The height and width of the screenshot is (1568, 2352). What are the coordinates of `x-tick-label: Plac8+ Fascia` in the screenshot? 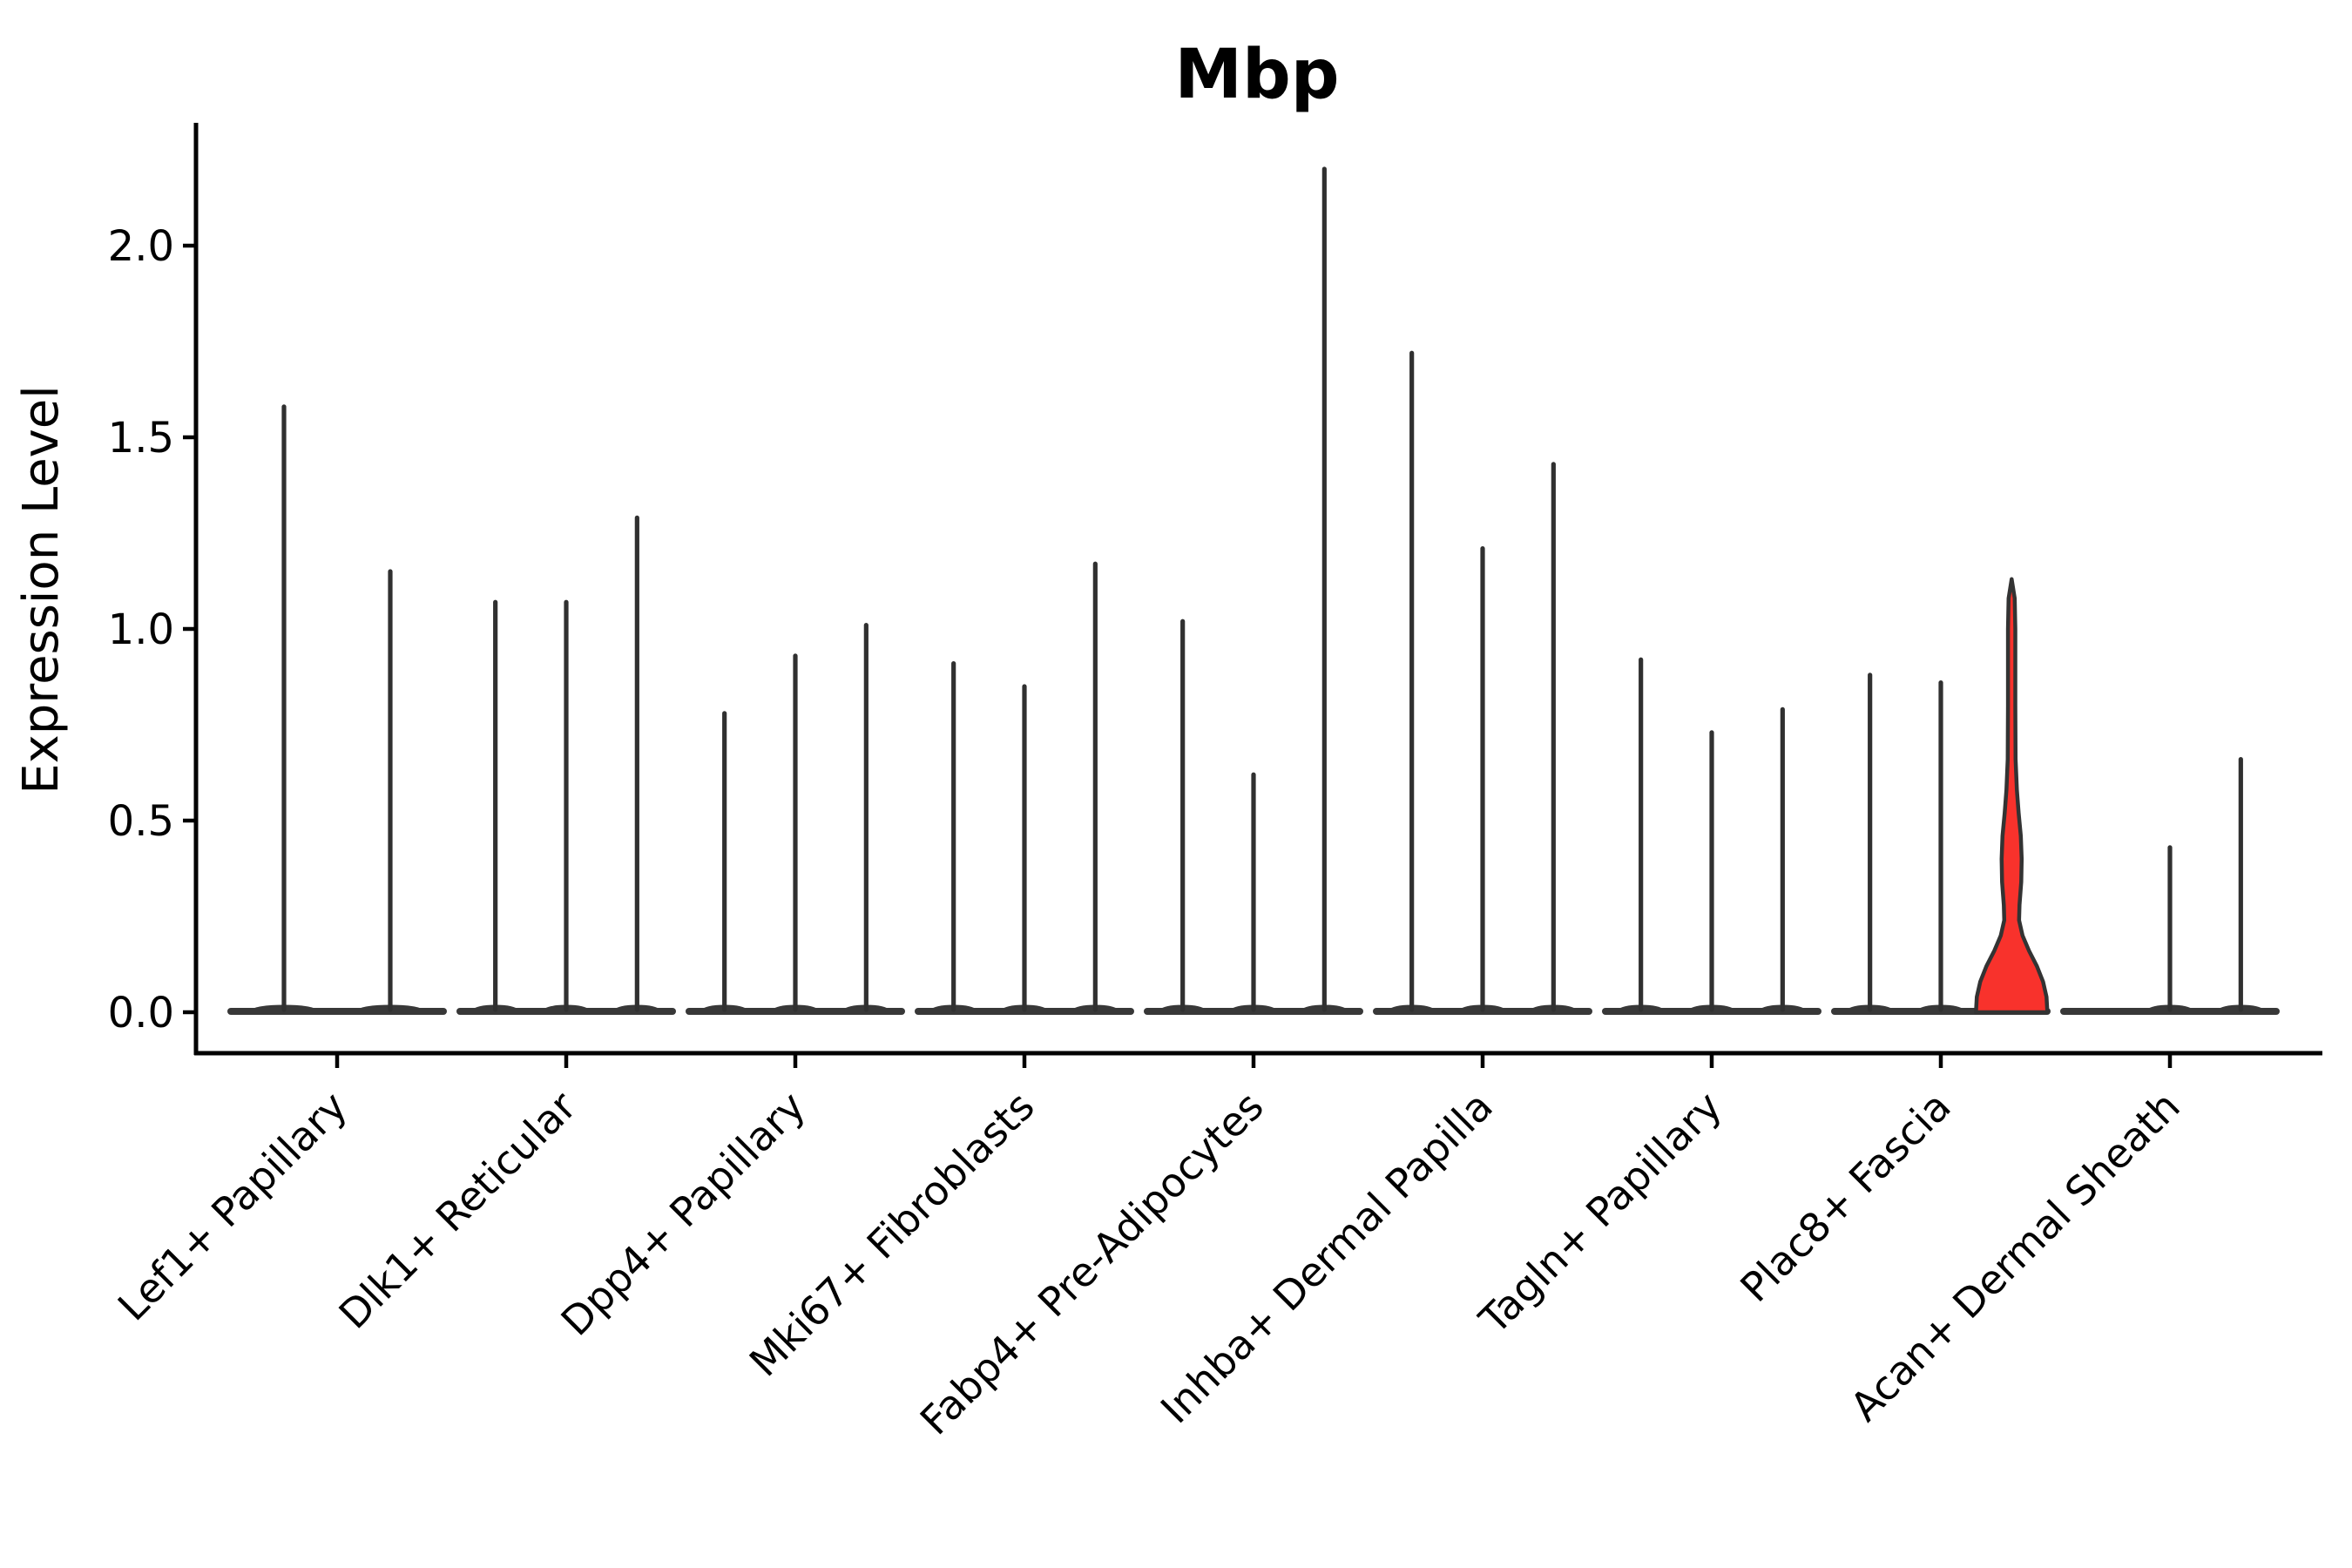 It's located at (1845, 1197).